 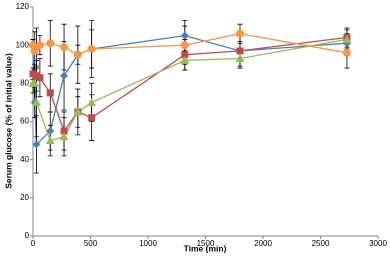 What do you see at coordinates (378, 243) in the screenshot?
I see `x-tick-label: 3000` at bounding box center [378, 243].